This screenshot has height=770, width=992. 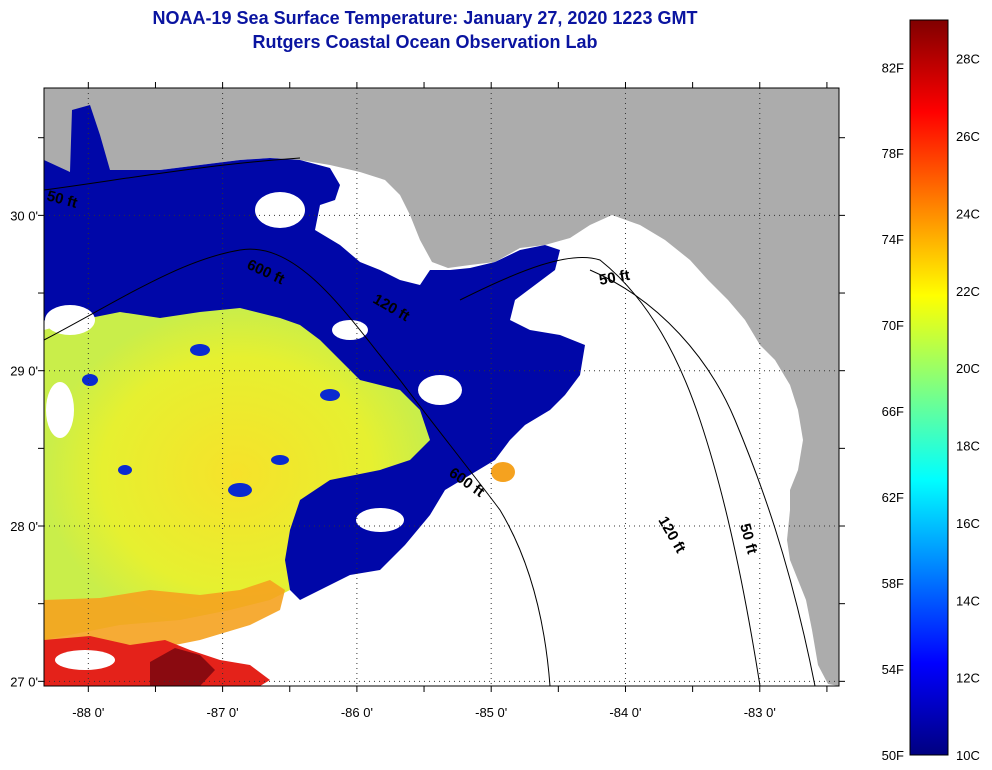 I want to click on celsius-label: 24C, so click(x=968, y=213).